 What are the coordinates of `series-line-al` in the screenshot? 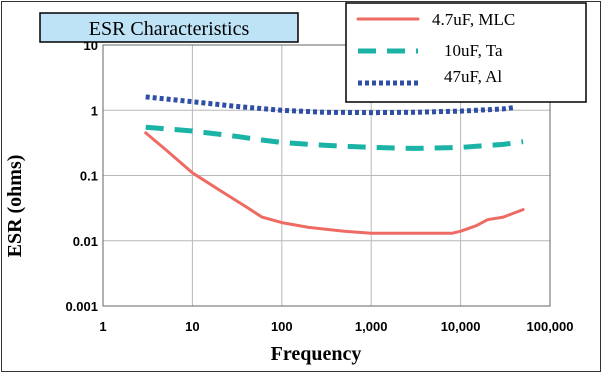 It's located at (330, 105).